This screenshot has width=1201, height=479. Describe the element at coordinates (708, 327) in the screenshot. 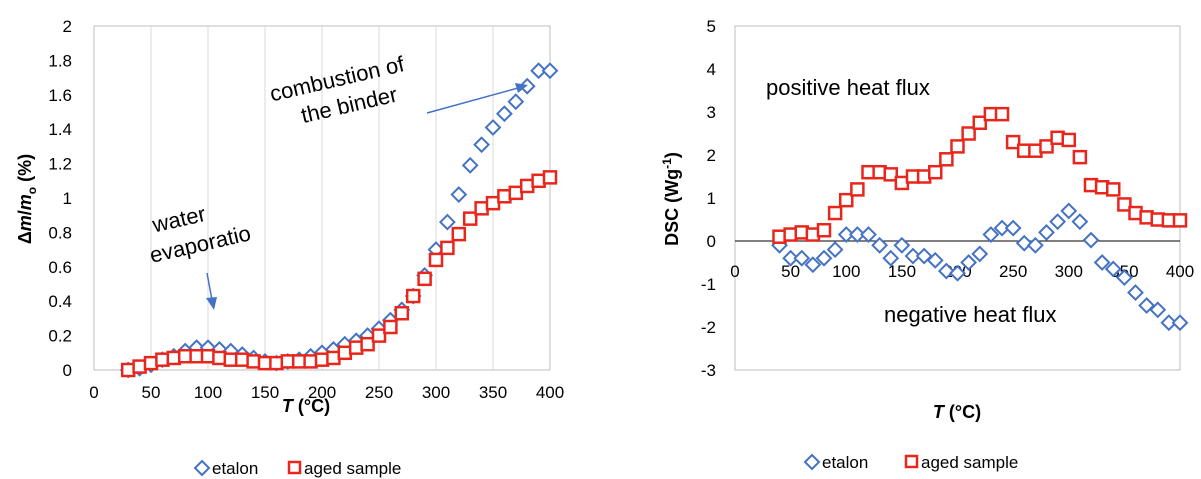

I see `y-tick-label-right-neg2: -2` at that location.